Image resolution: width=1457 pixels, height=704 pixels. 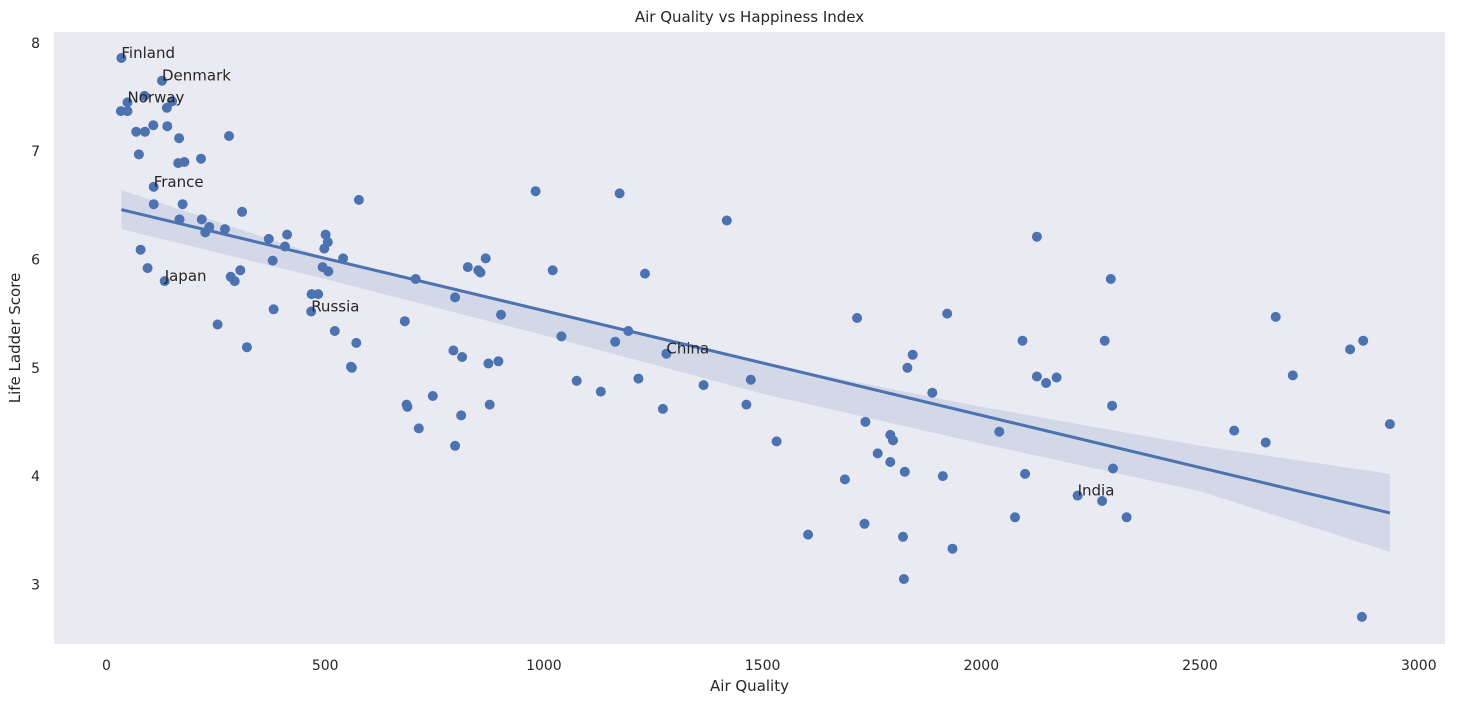 I want to click on x-tick-label: 1000, so click(x=544, y=666).